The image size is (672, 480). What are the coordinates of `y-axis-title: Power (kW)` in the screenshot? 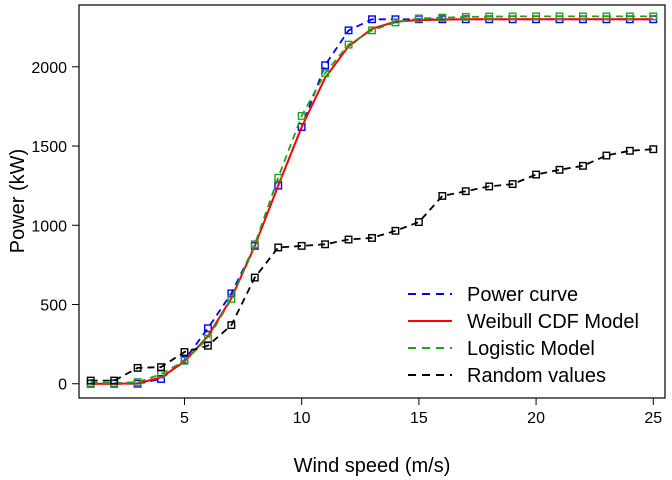 It's located at (18, 201).